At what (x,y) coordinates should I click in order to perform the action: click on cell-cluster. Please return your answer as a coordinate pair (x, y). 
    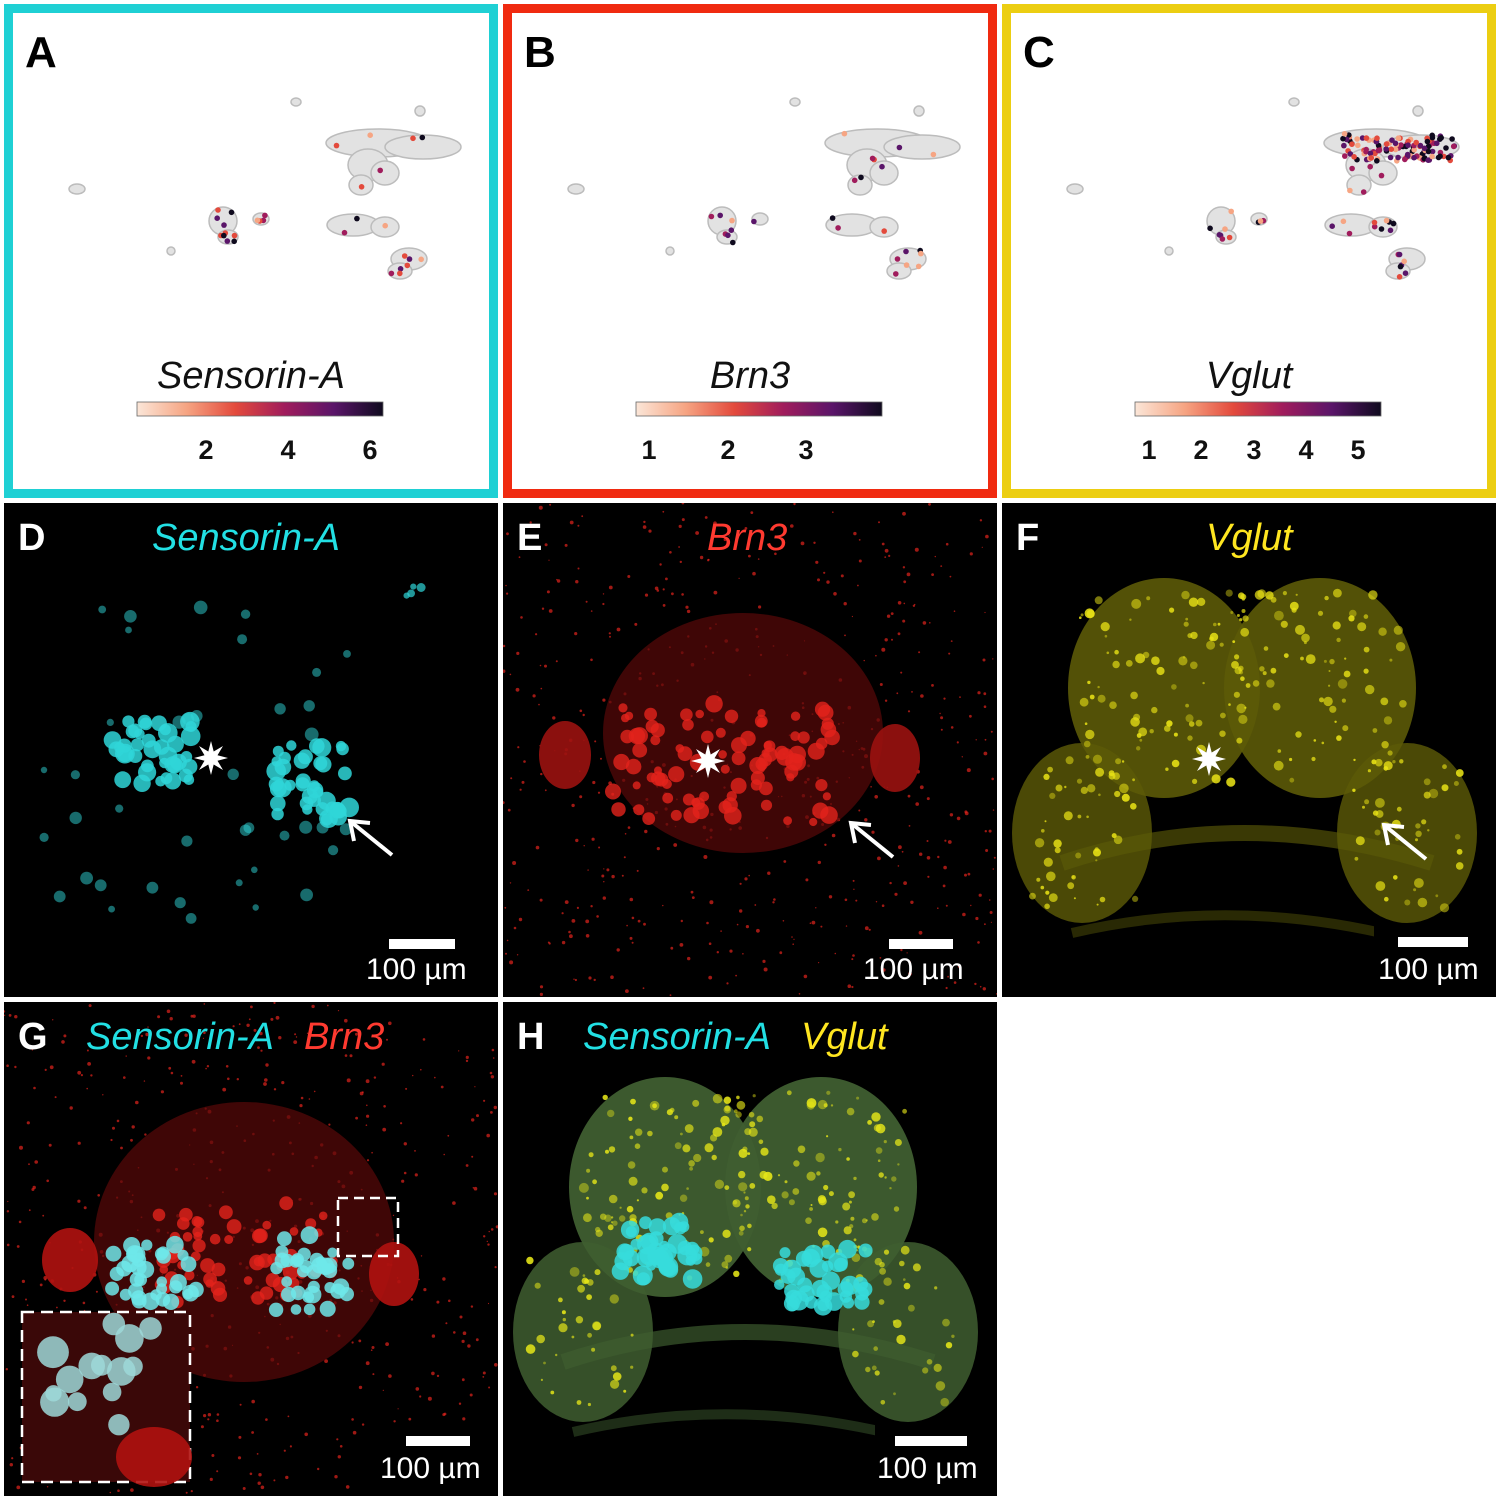
    Looking at the image, I should click on (385, 173).